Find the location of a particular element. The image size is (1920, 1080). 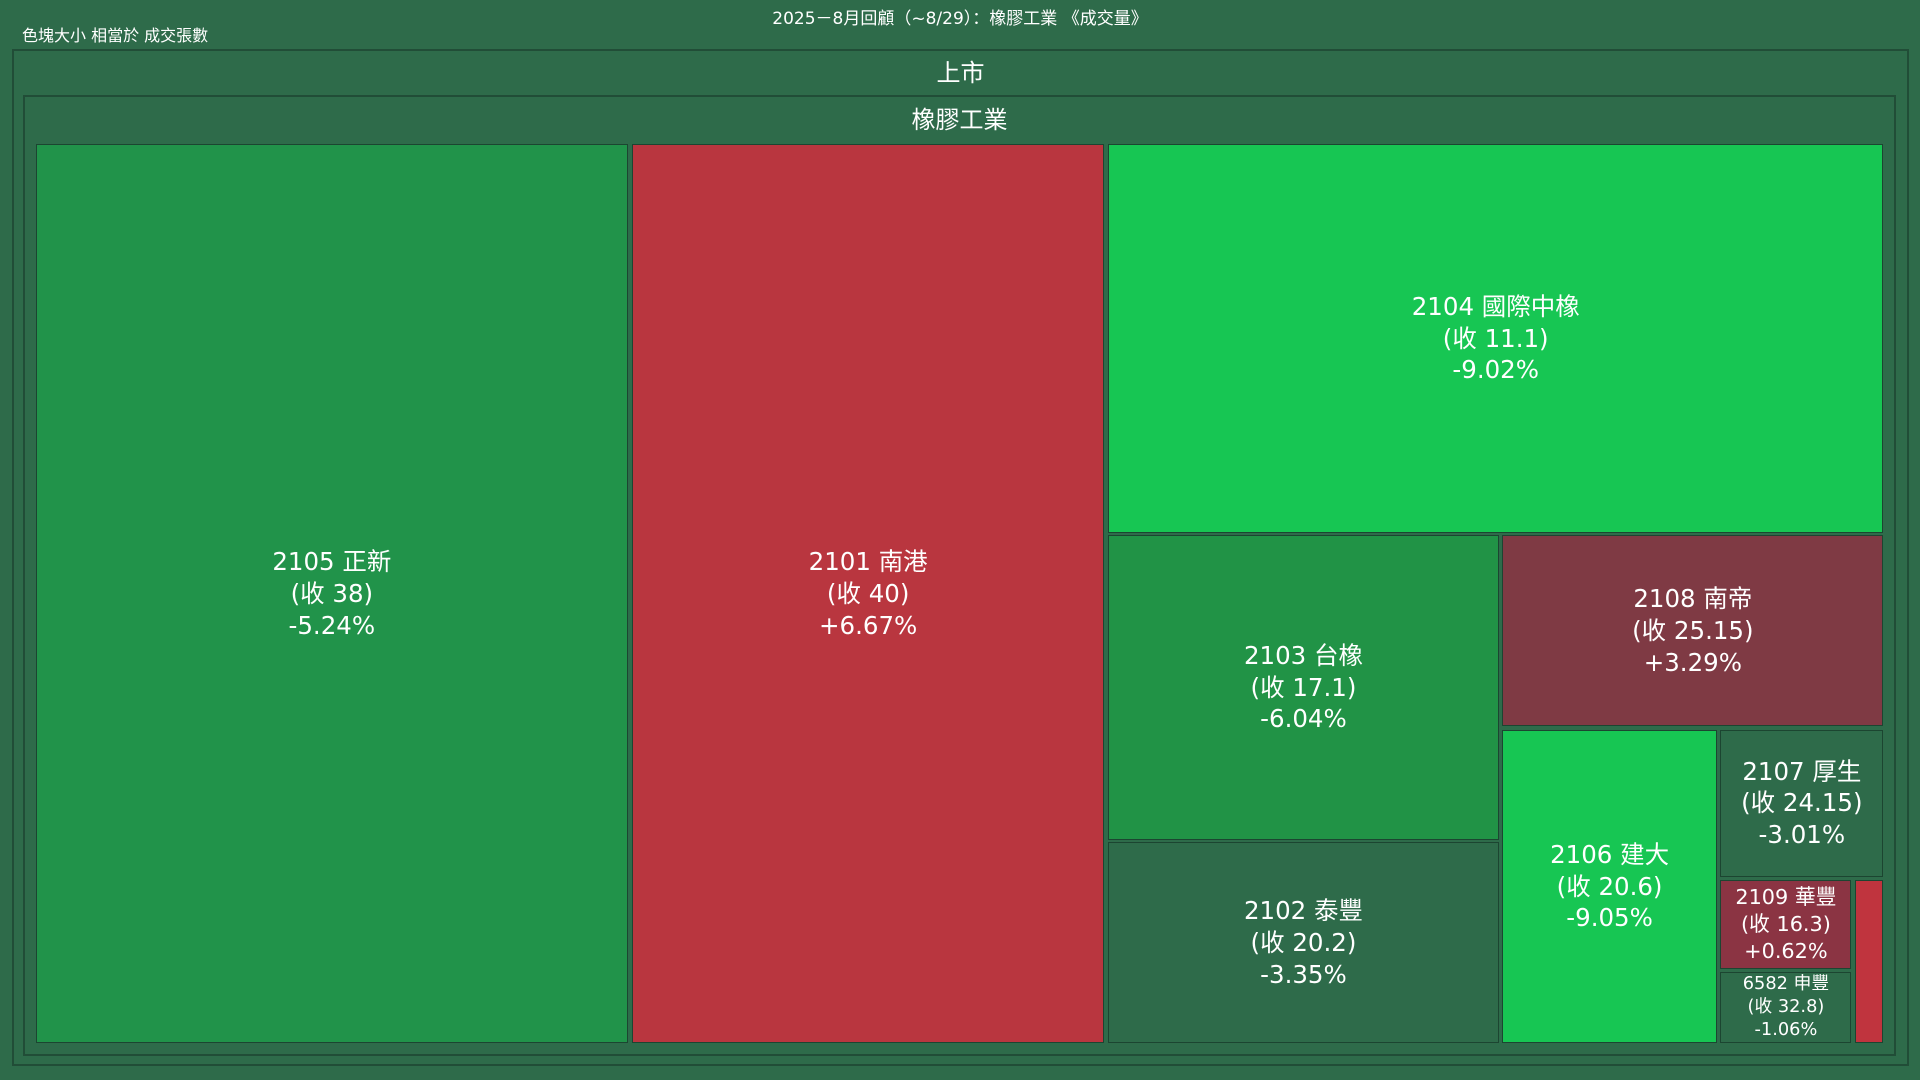

tile-change: -1.06% is located at coordinates (1786, 1030).